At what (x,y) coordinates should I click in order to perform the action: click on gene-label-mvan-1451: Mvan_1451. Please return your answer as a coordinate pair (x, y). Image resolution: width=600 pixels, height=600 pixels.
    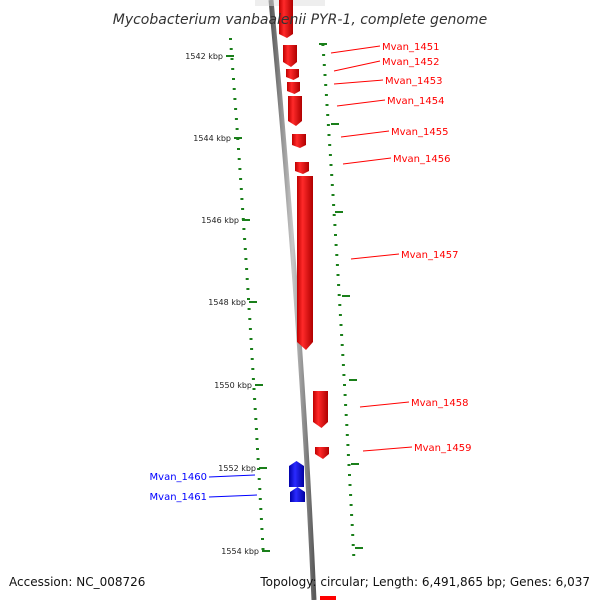
    Looking at the image, I should click on (410, 47).